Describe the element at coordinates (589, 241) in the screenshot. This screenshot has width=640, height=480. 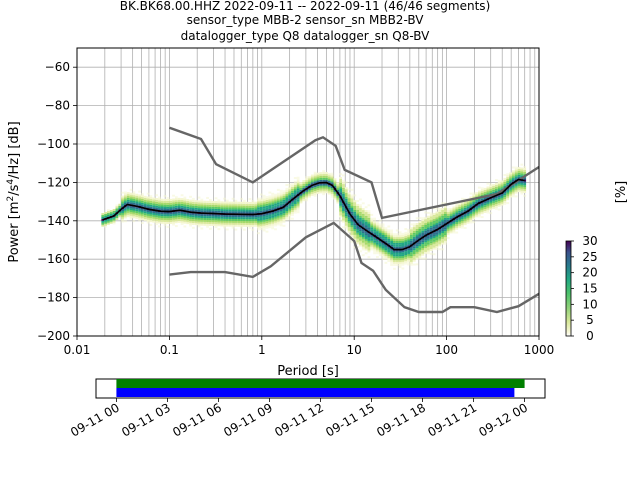
I see `colorbar-tick-label: 30` at that location.